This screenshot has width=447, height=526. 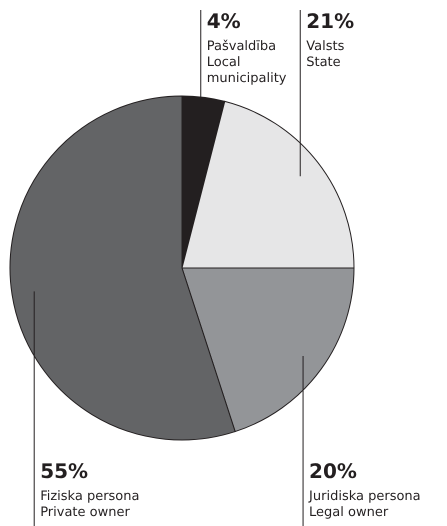 What do you see at coordinates (246, 62) in the screenshot?
I see `slice-label: Pašvaldība Local municipality` at bounding box center [246, 62].